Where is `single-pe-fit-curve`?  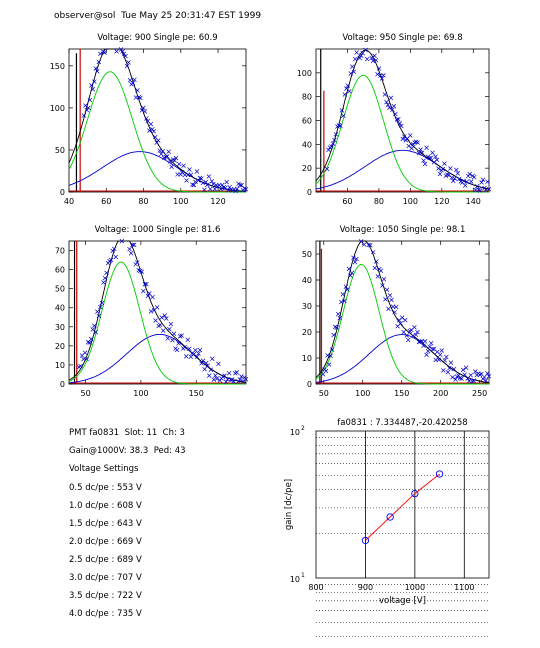 single-pe-fit-curve is located at coordinates (402, 133).